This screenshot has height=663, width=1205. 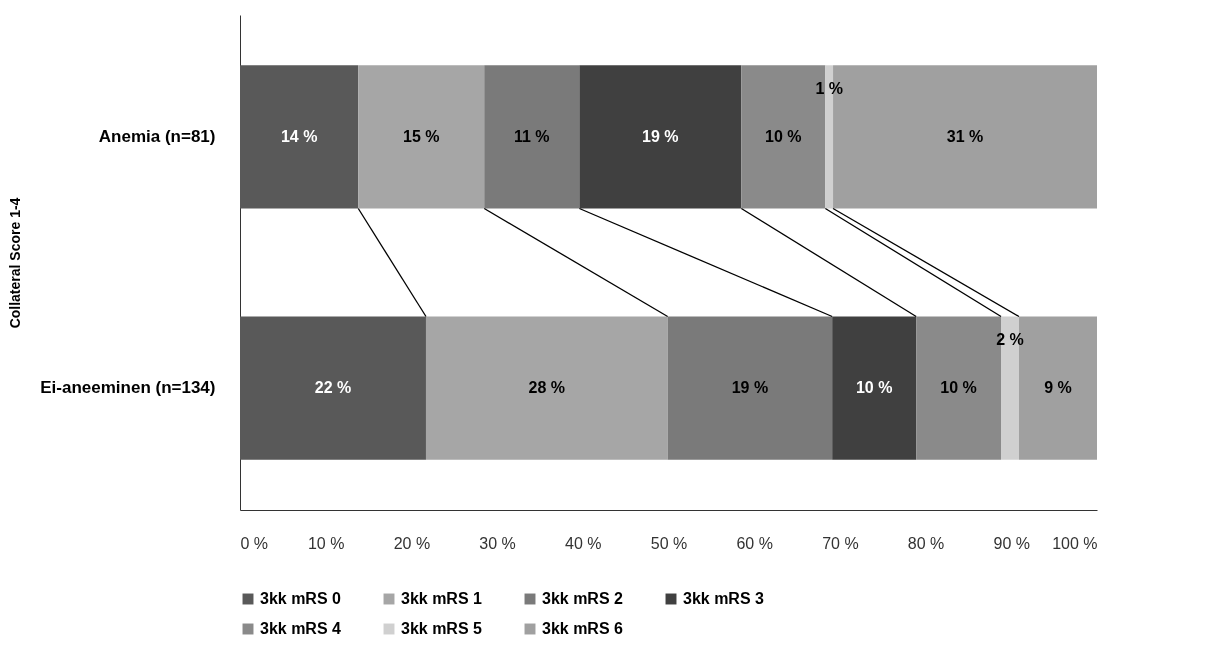 I want to click on legend-label: 3kk mRS 0, so click(x=301, y=598).